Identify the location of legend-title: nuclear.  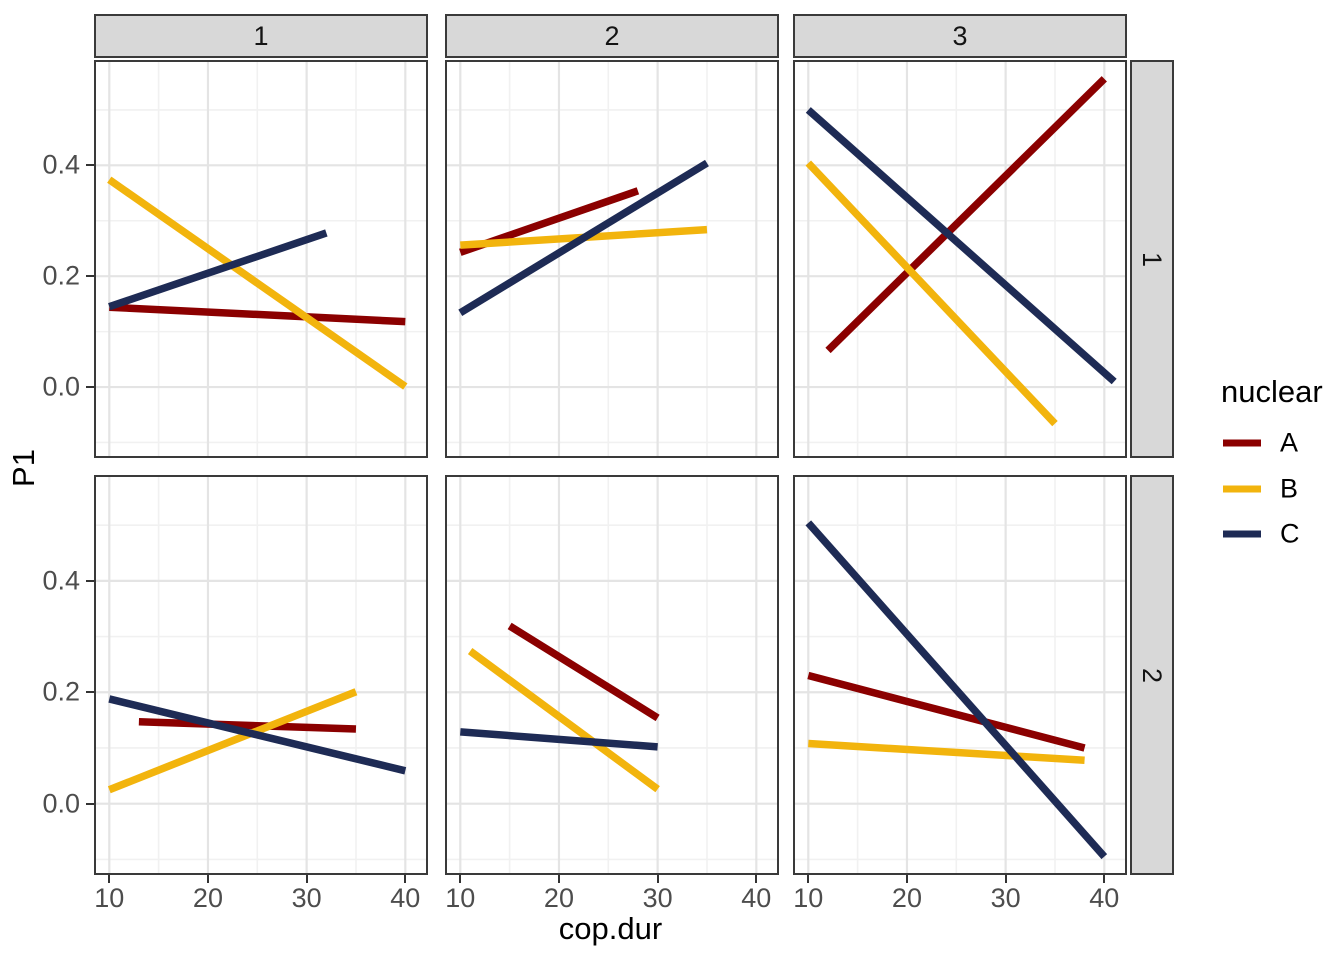
(1272, 391).